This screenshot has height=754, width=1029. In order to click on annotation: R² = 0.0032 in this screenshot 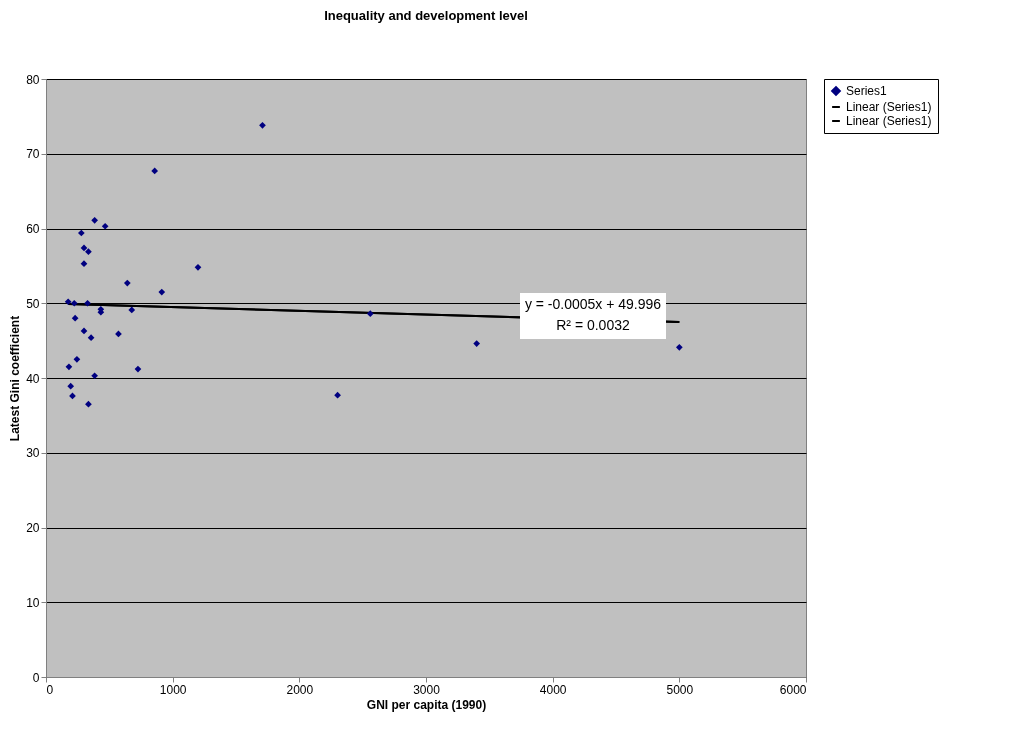, I will do `click(593, 325)`.